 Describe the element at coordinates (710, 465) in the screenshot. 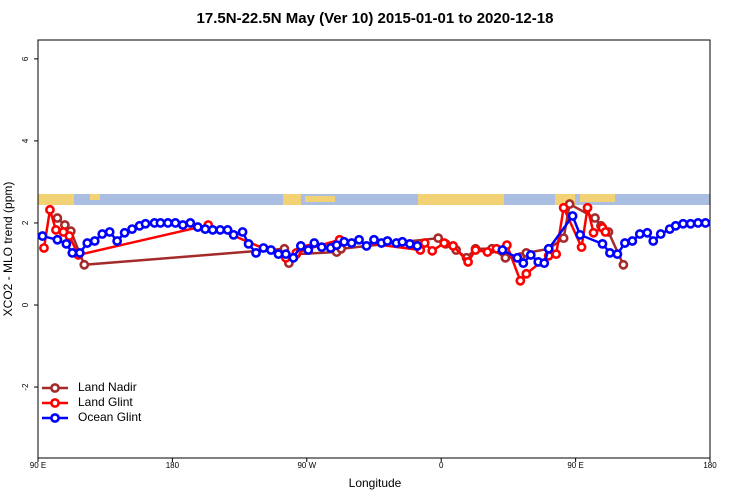

I see `x-tick-label: 180` at that location.